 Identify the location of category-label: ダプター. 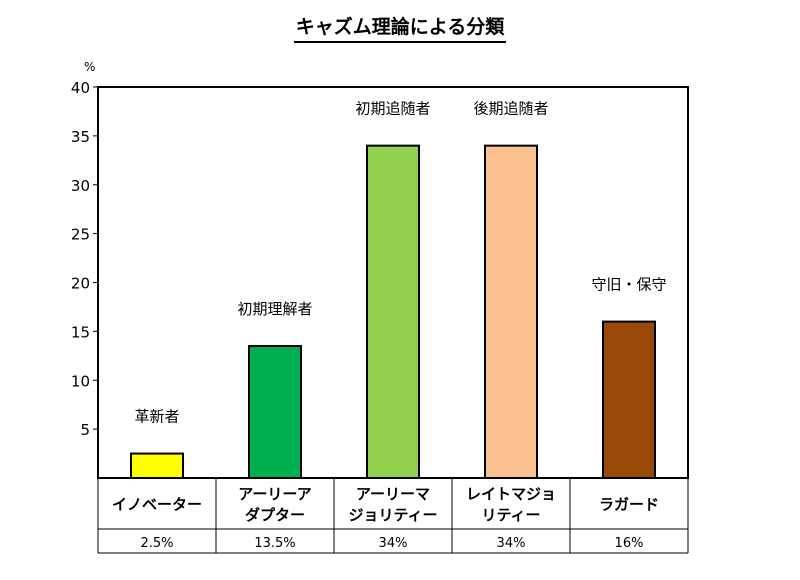
(275, 515).